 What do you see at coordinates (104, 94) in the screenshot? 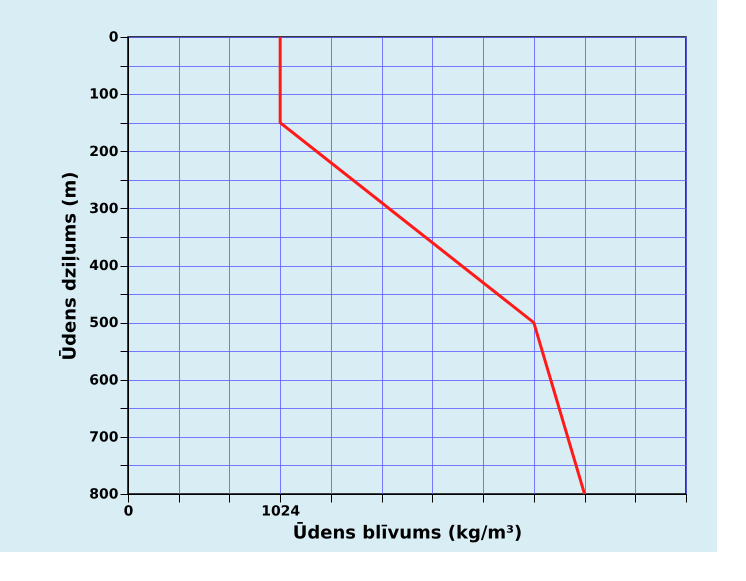
I see `y-tick-label: 100` at bounding box center [104, 94].